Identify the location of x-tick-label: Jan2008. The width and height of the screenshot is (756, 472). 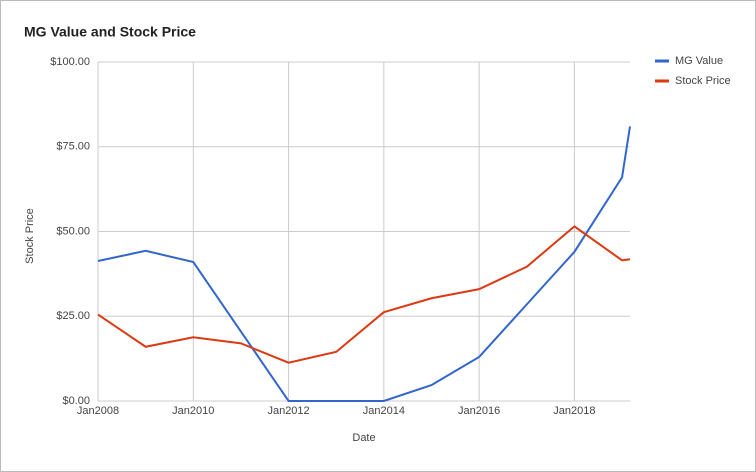
(98, 411).